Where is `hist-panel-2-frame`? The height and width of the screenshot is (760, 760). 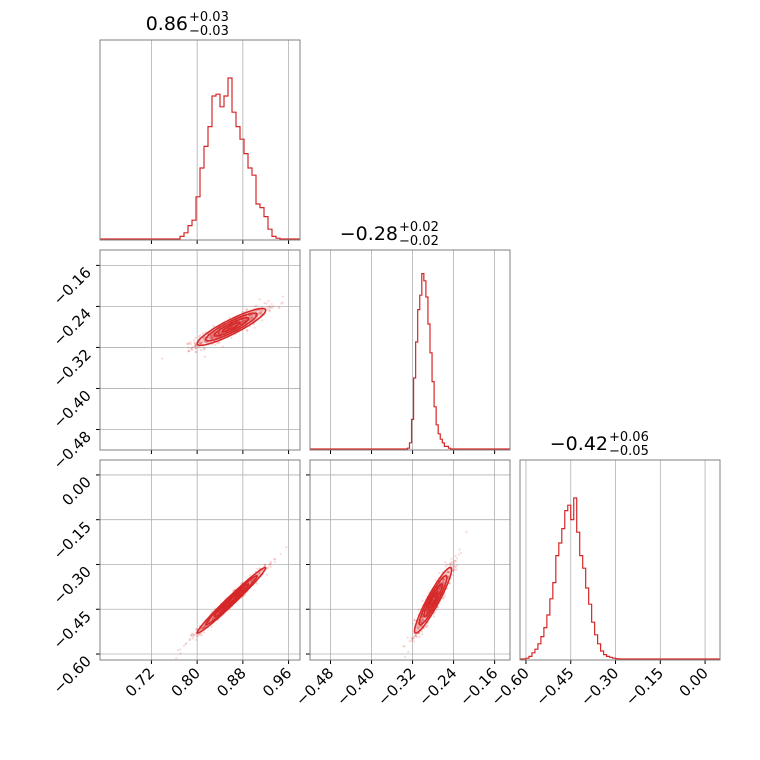
hist-panel-2-frame is located at coordinates (620, 560).